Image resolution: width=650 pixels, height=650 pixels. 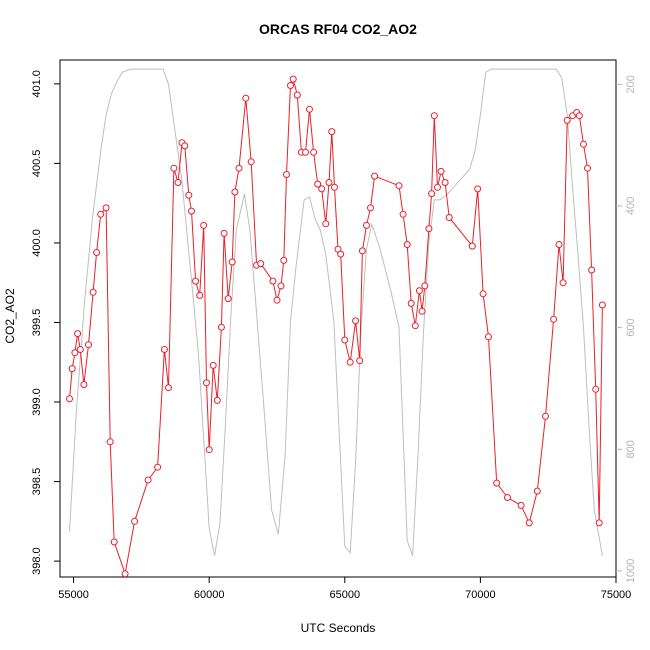 I want to click on y-tick-label: 401.0, so click(x=37, y=84).